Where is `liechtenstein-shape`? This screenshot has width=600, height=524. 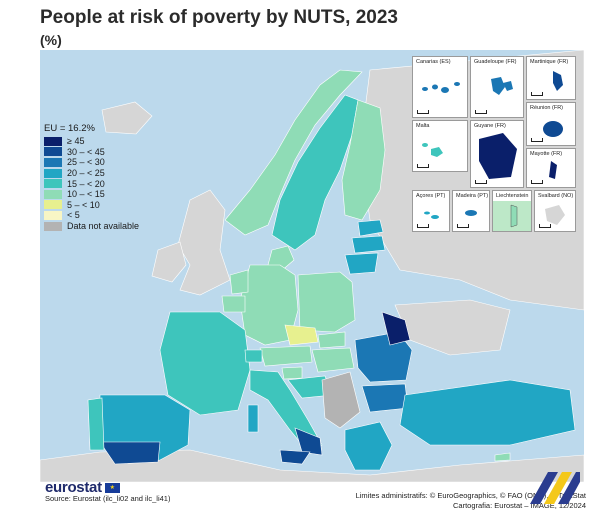
liechtenstein-shape is located at coordinates (512, 216).